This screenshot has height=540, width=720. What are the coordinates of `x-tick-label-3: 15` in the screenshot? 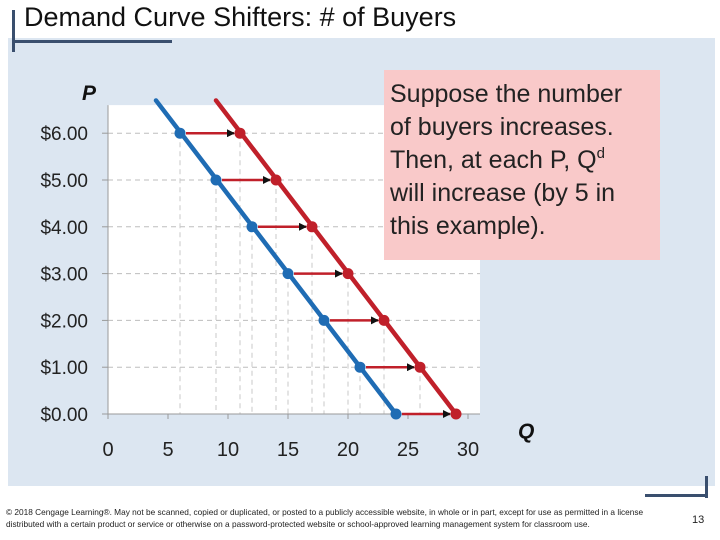 It's located at (288, 450).